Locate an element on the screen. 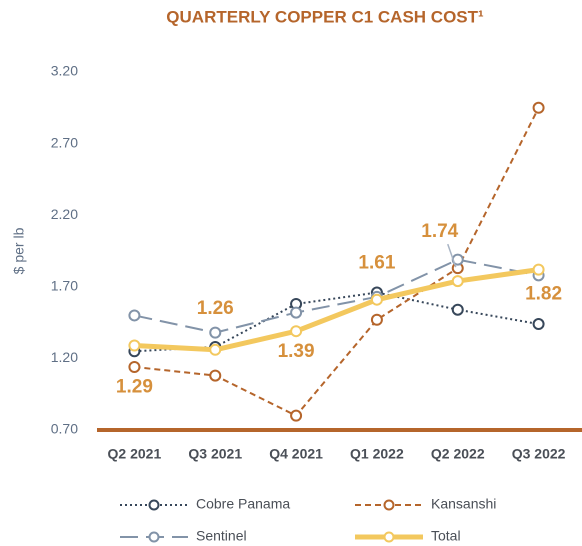 This screenshot has width=582, height=546. x-tick-label: Q3 2021 is located at coordinates (215, 454).